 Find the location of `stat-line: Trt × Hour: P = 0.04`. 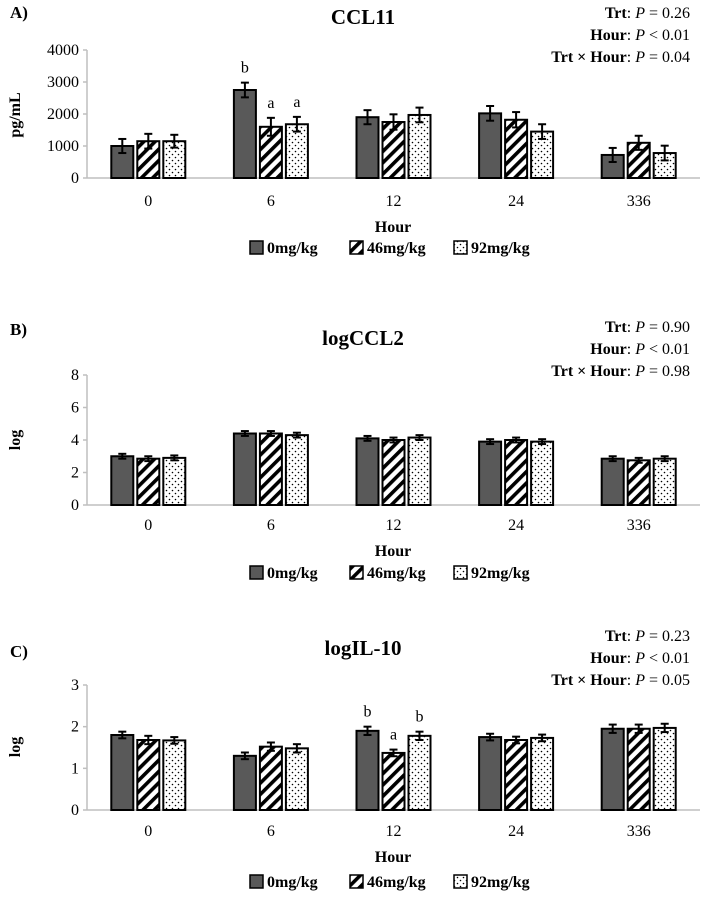

stat-line: Trt × Hour: P = 0.04 is located at coordinates (620, 57).